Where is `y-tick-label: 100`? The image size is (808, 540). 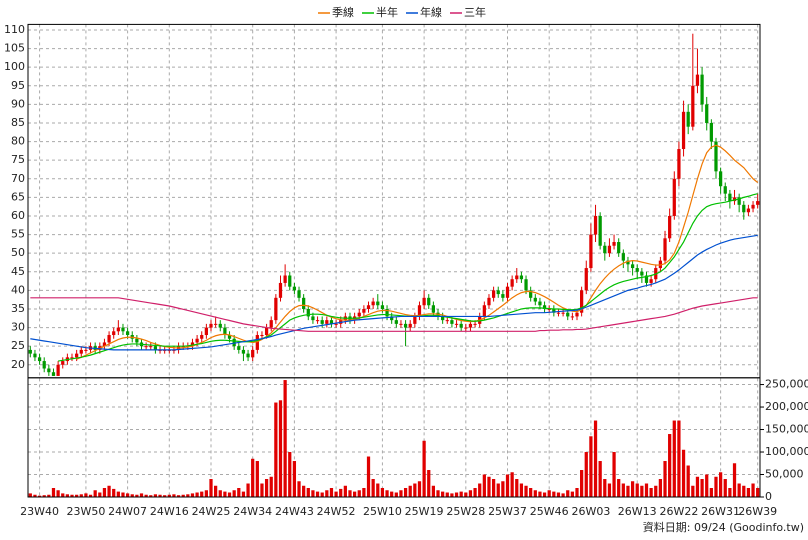 y-tick-label: 100 is located at coordinates (14, 66).